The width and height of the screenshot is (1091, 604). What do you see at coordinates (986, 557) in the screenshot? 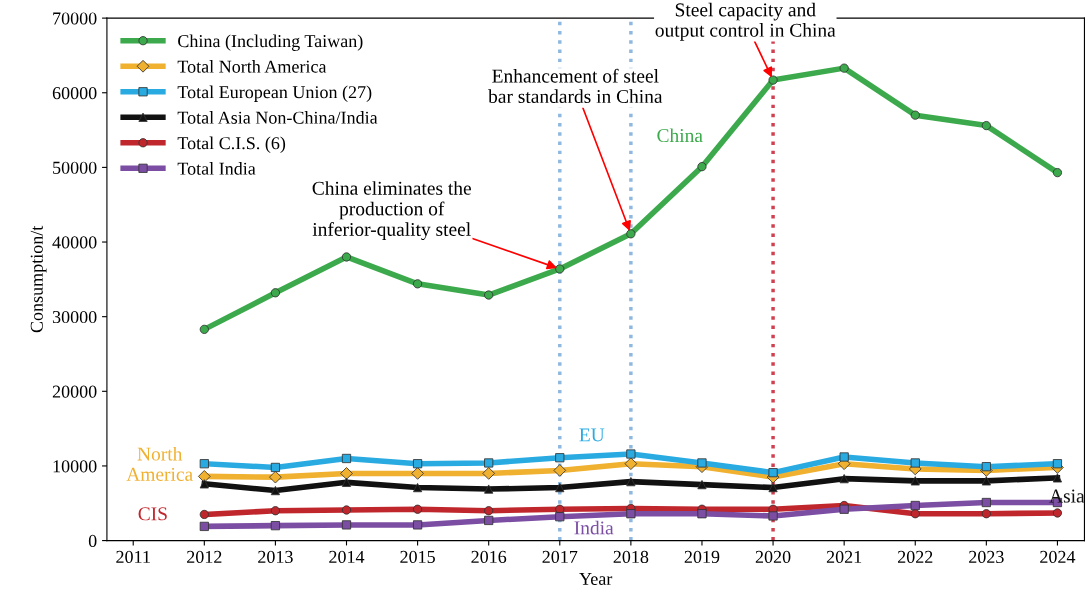
I see `x-tick-label: 2023` at bounding box center [986, 557].